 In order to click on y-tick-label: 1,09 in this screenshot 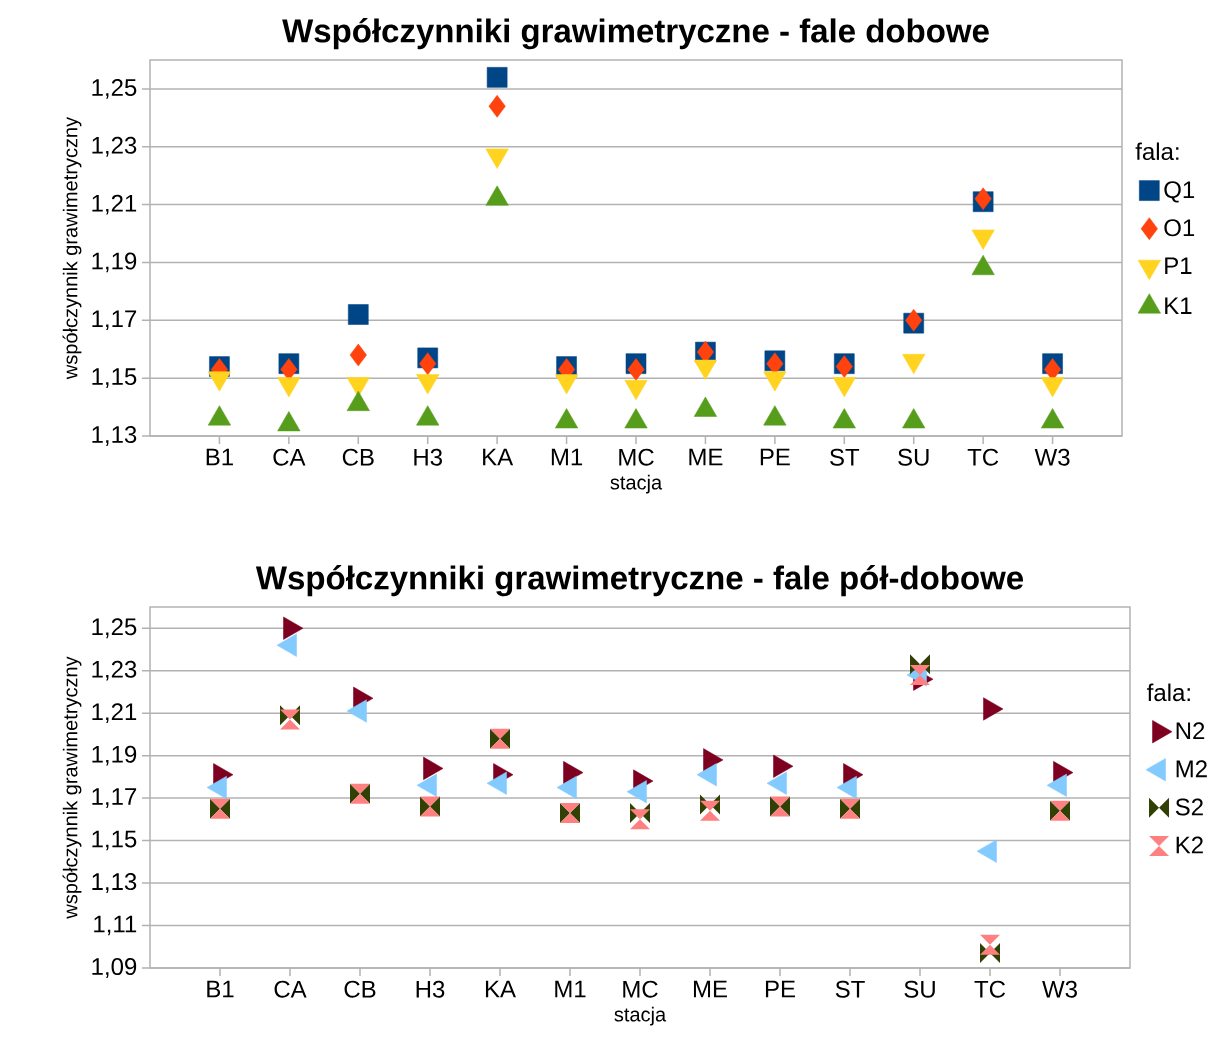, I will do `click(114, 968)`.